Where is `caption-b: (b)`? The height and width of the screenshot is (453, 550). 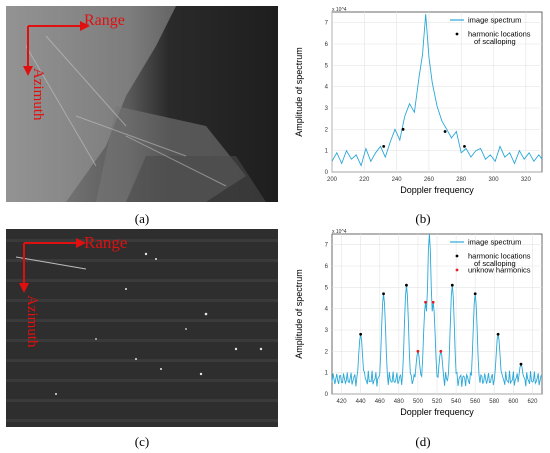 caption-b: (b) is located at coordinates (423, 218).